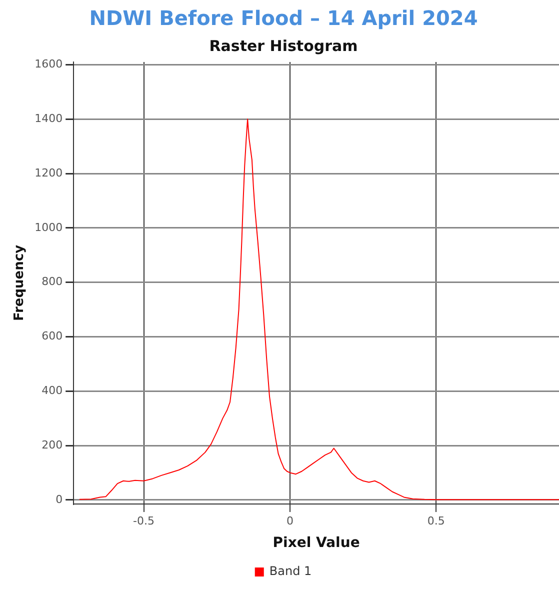  Describe the element at coordinates (283, 45) in the screenshot. I see `chart-subtitle: Raster Histogram` at that location.